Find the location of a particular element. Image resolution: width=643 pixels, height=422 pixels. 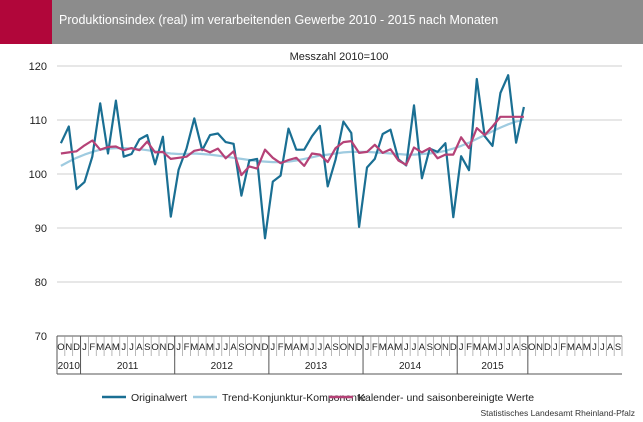

y-tick-label: 90 is located at coordinates (41, 229).